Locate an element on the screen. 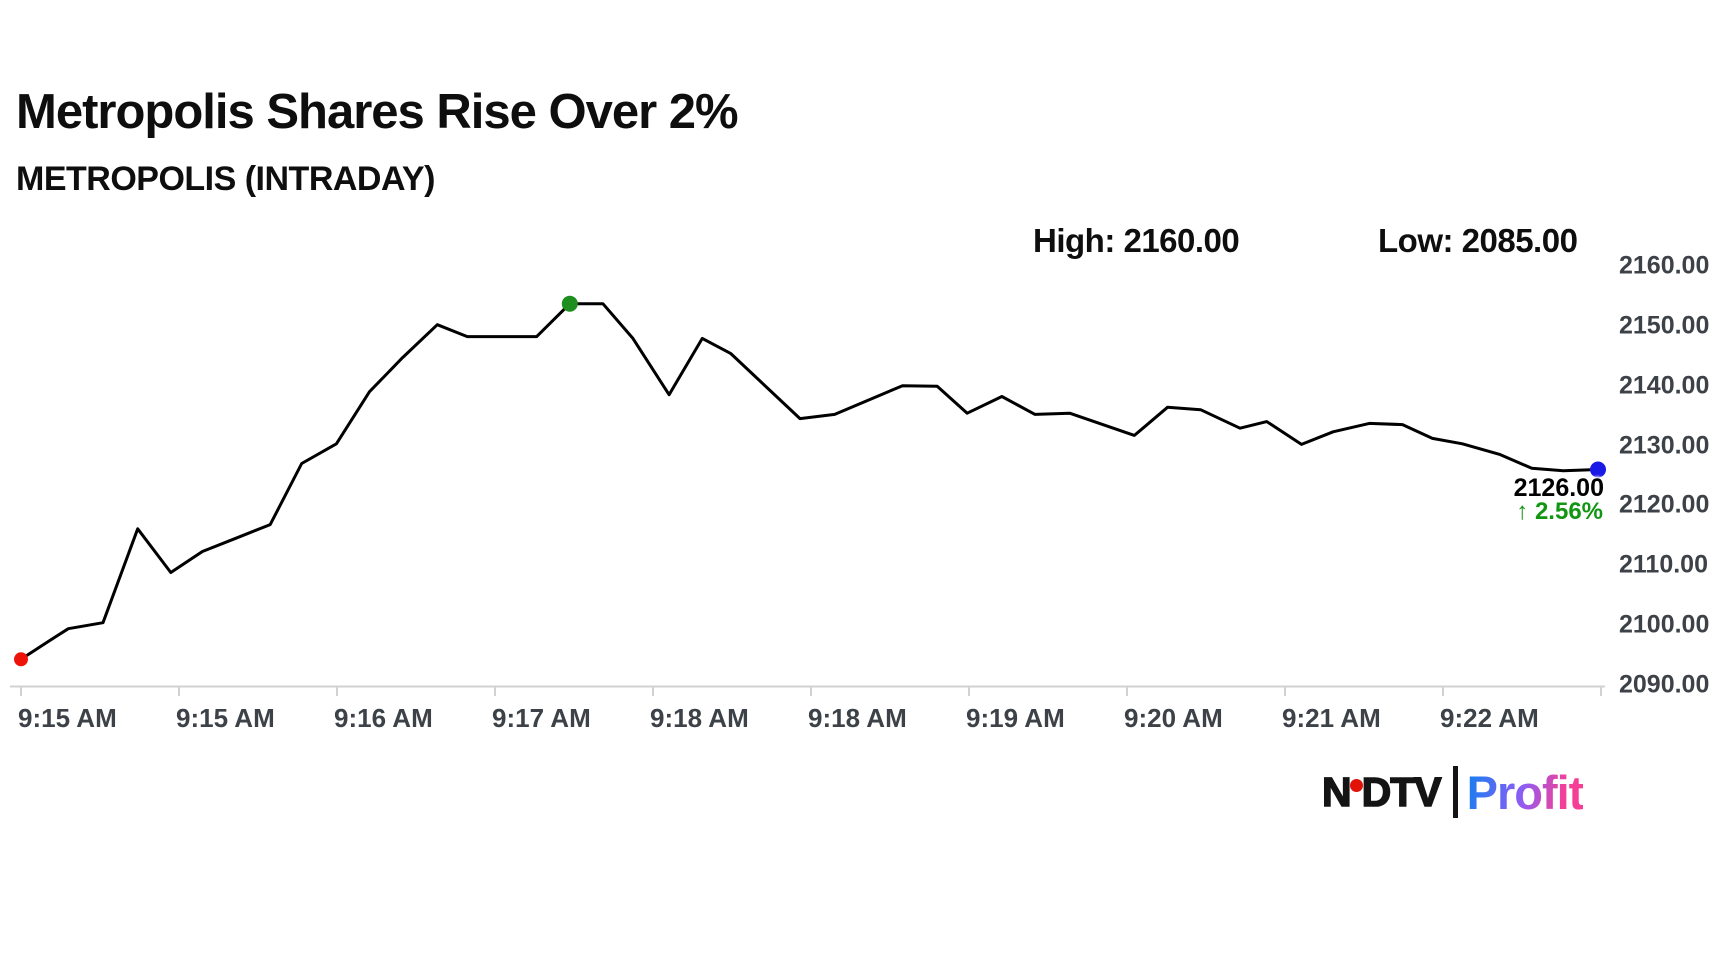  high-value-label: High: 2160.00 is located at coordinates (1136, 240).